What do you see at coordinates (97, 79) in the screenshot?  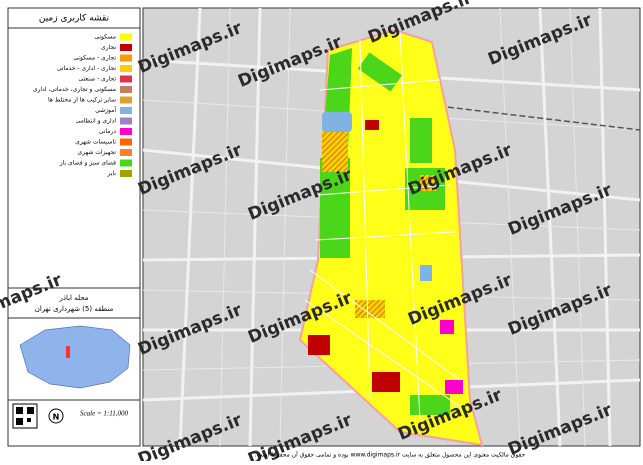 I see `legend-label: تجاری - صنعتی` at bounding box center [97, 79].